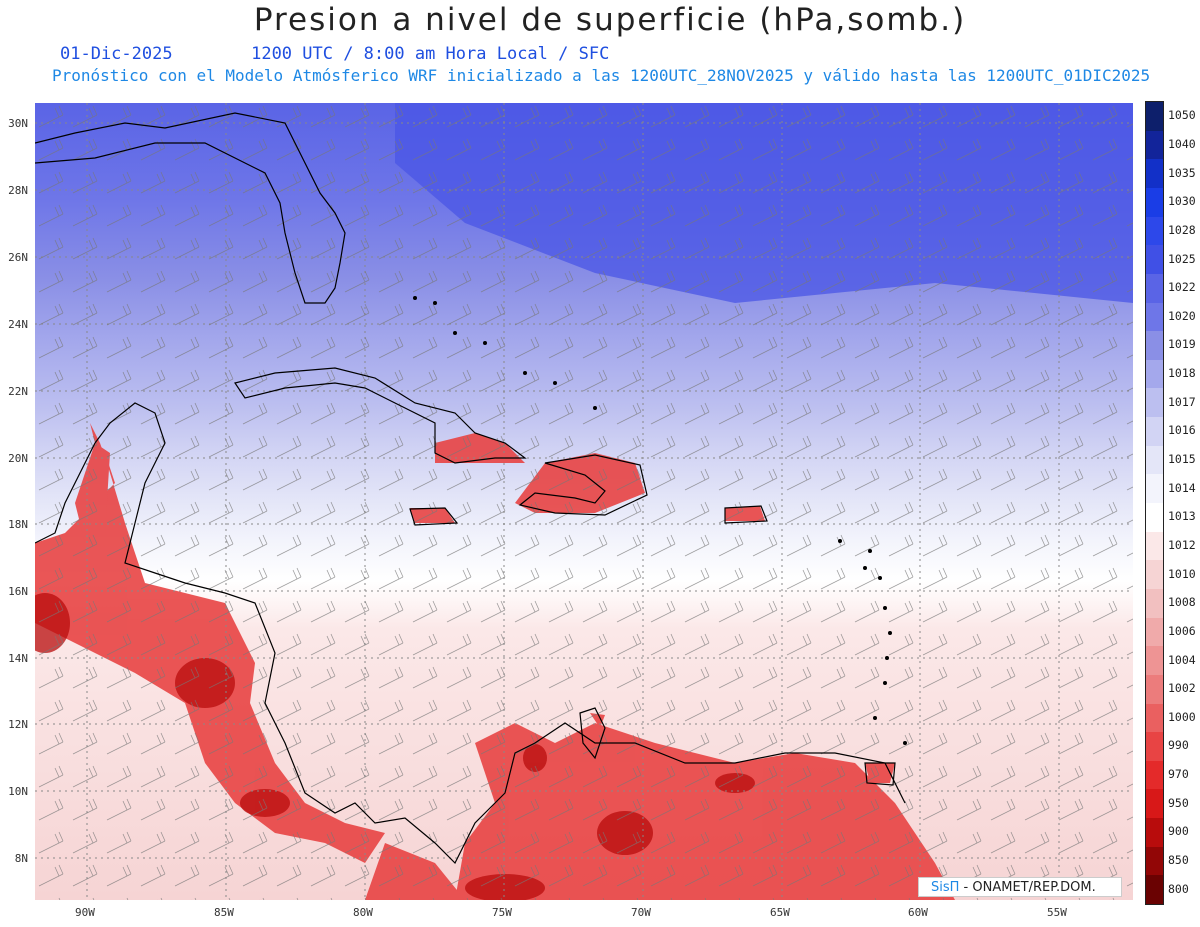 This screenshot has width=1200, height=927. Describe the element at coordinates (1182, 287) in the screenshot. I see `colorbar-label: 1022` at that location.